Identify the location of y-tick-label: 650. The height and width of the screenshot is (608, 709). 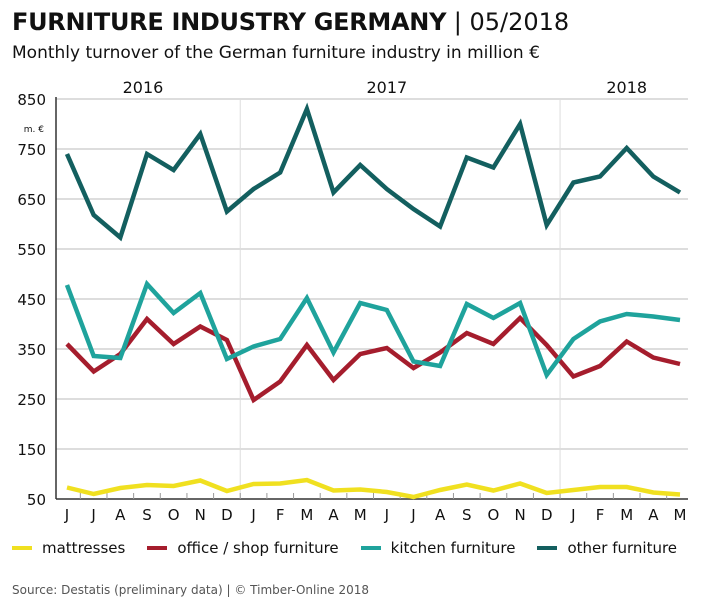
(31, 200).